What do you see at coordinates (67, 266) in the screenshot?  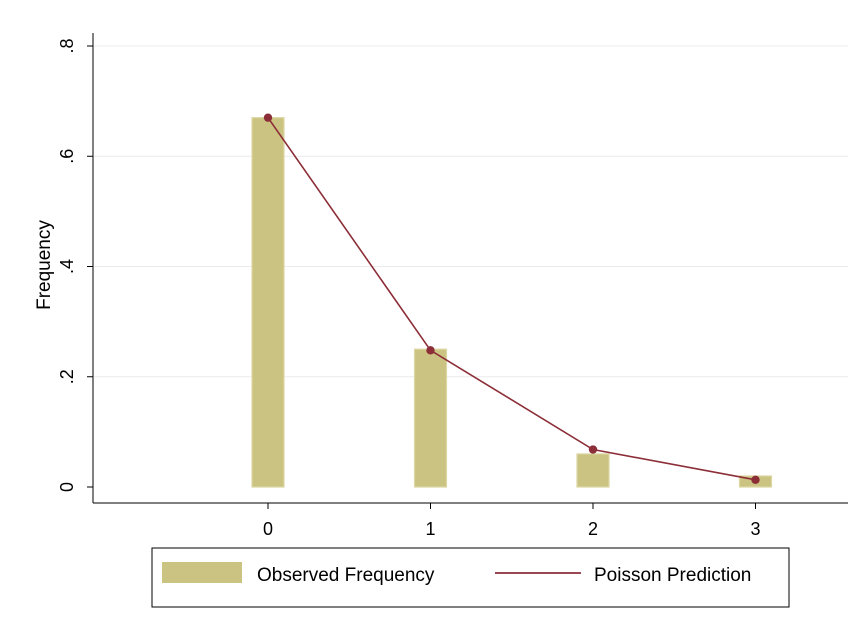 I see `y-tick-label-2: .4` at bounding box center [67, 266].